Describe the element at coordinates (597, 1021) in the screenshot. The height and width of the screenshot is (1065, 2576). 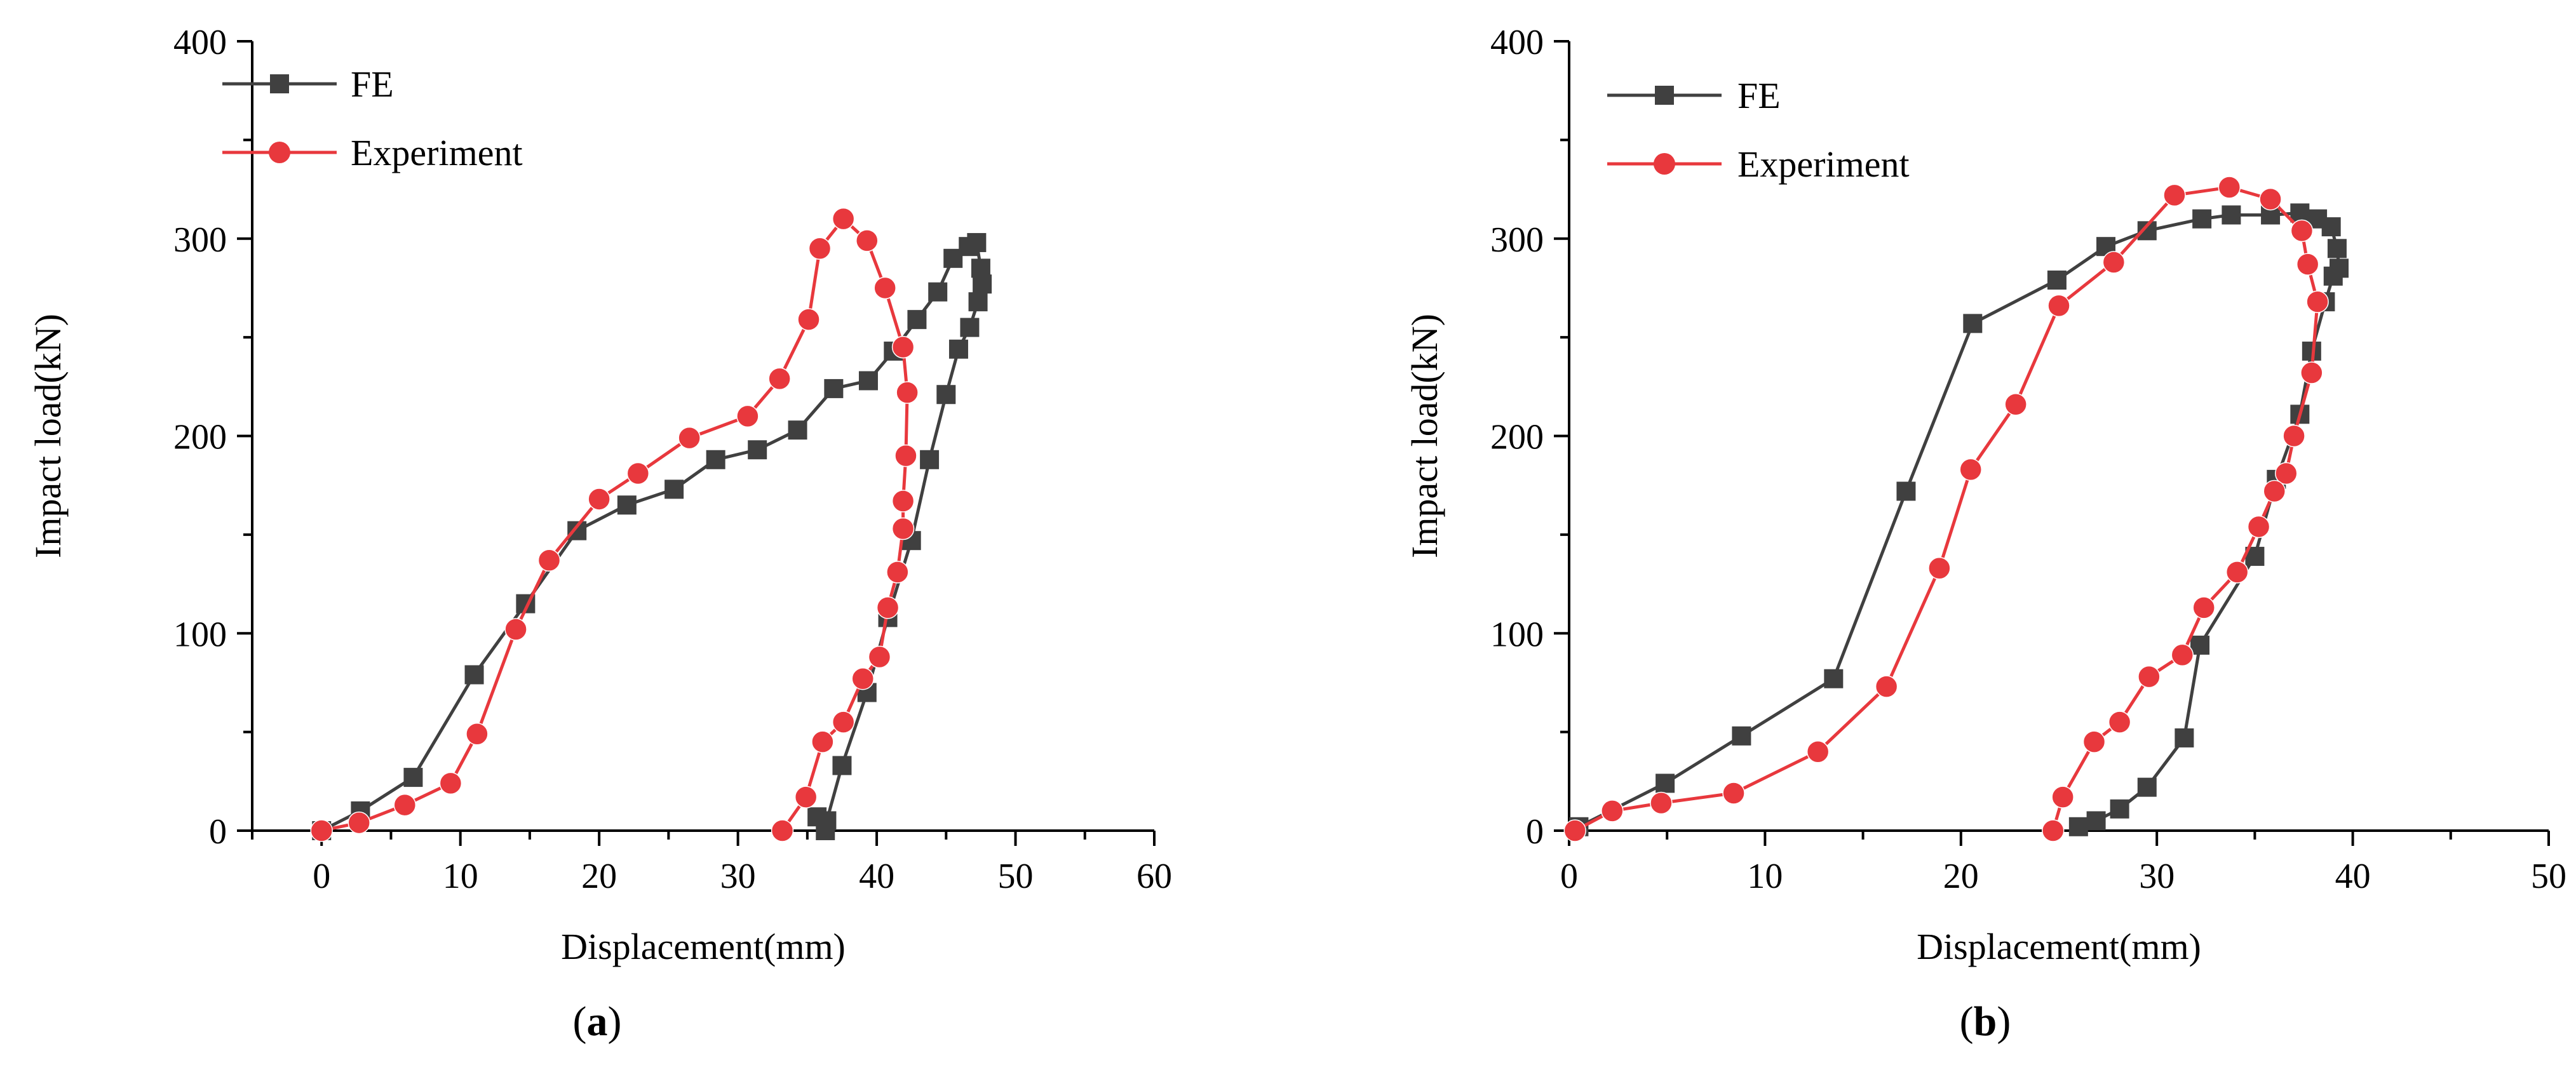
I see `panel-caption: (a)` at that location.